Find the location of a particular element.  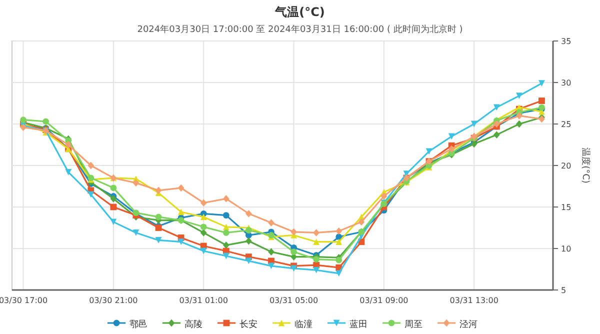

x-tick-label: 03/31 05:00 is located at coordinates (293, 300).